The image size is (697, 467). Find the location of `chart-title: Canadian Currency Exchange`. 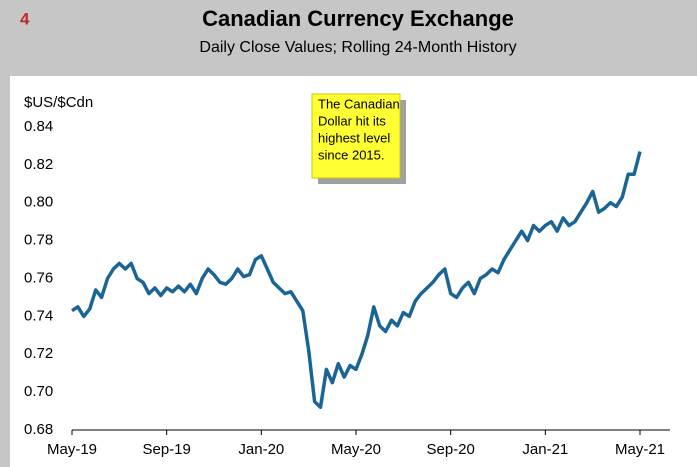

chart-title: Canadian Currency Exchange is located at coordinates (358, 18).